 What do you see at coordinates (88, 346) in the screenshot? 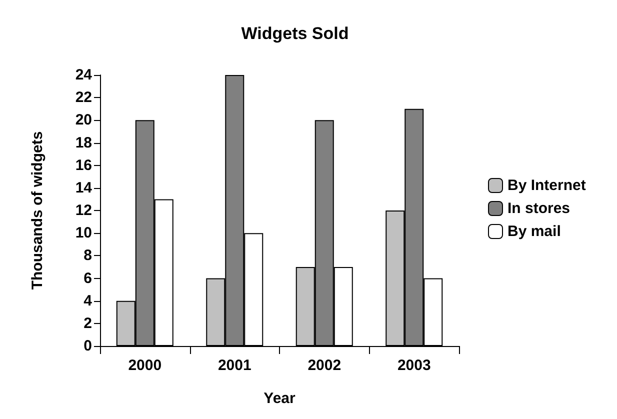
I see `y-tick-label: 0` at bounding box center [88, 346].